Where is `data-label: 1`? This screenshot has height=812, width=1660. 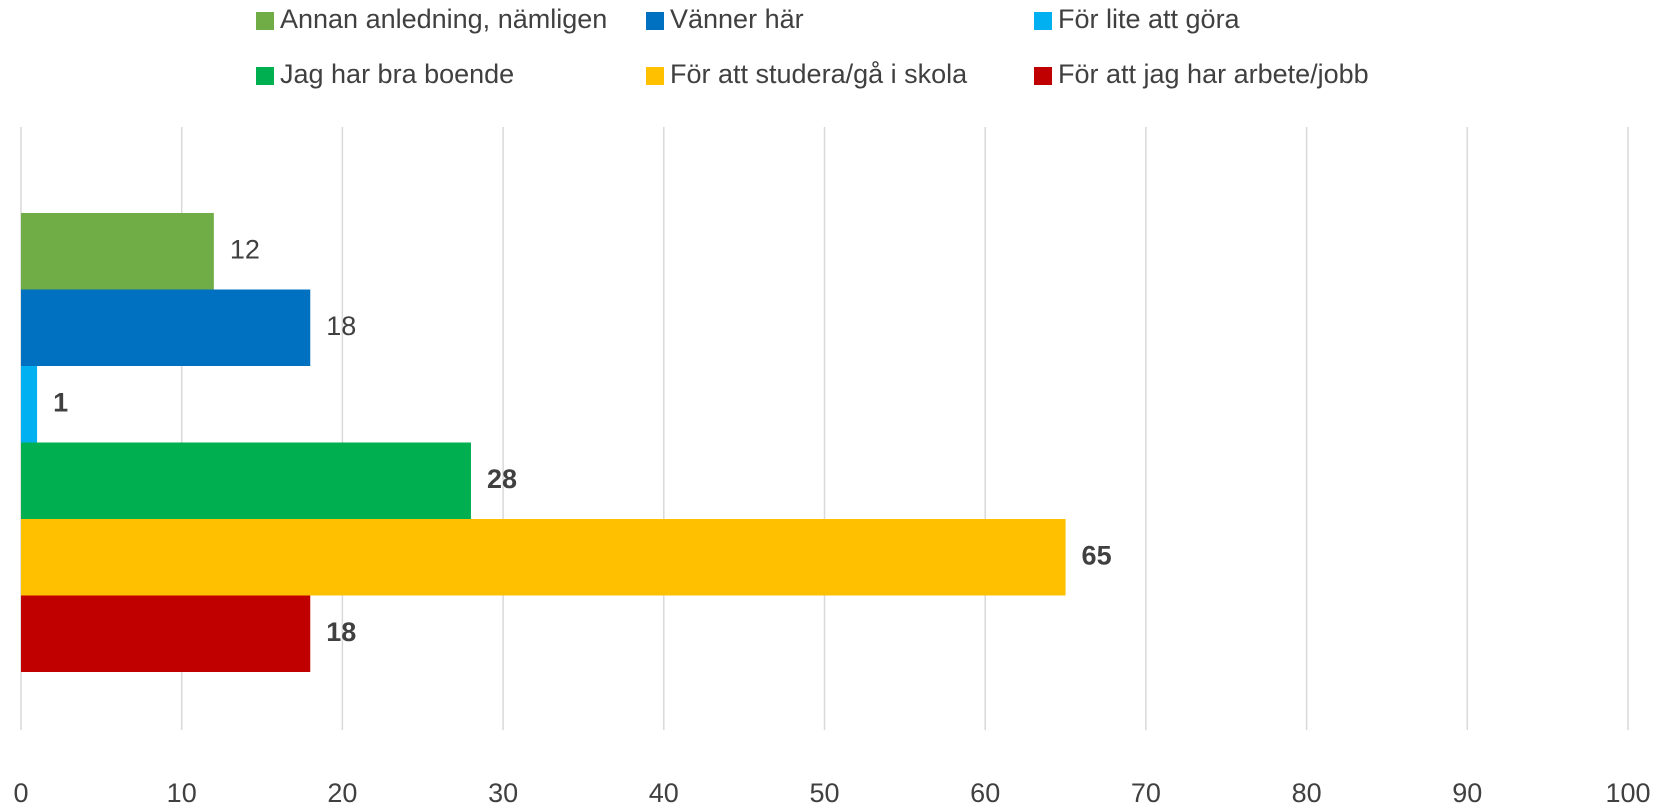 data-label: 1 is located at coordinates (60, 402).